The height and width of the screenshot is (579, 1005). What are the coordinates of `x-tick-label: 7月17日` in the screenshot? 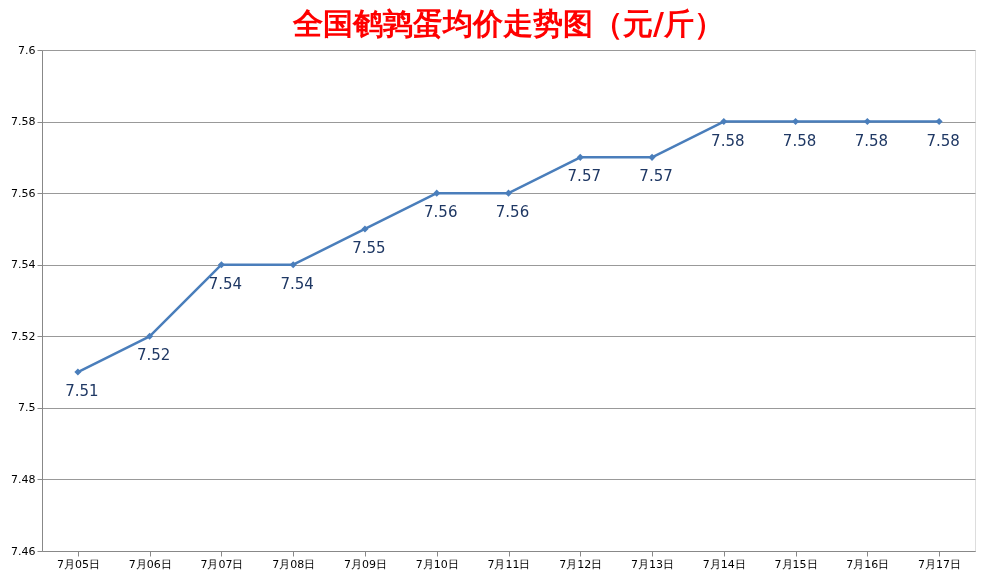 It's located at (940, 564).